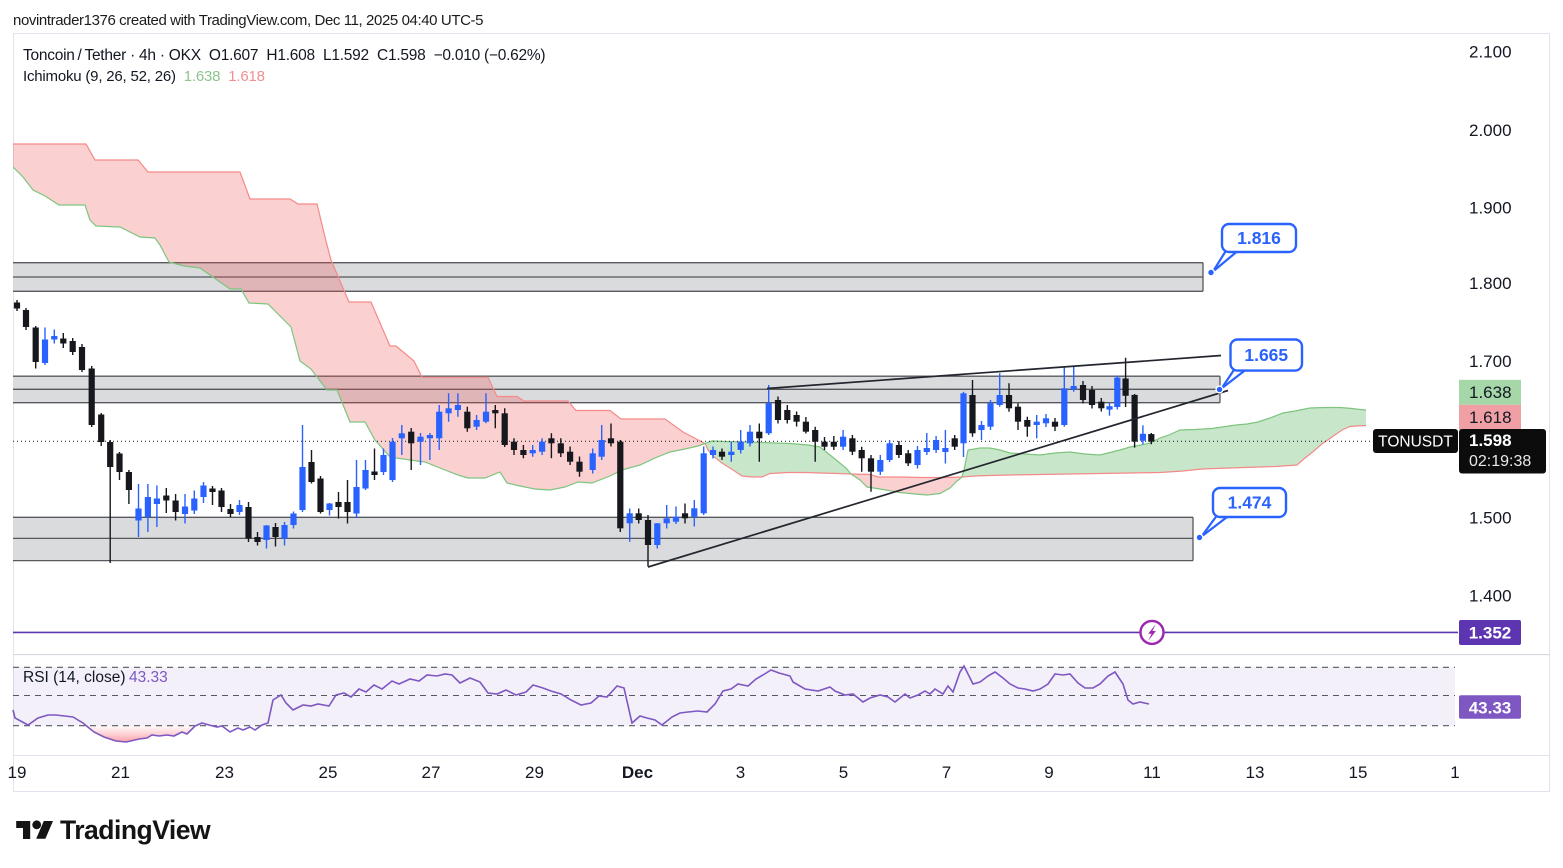 The width and height of the screenshot is (1563, 868). Describe the element at coordinates (1048, 772) in the screenshot. I see `svg-text: 9` at that location.